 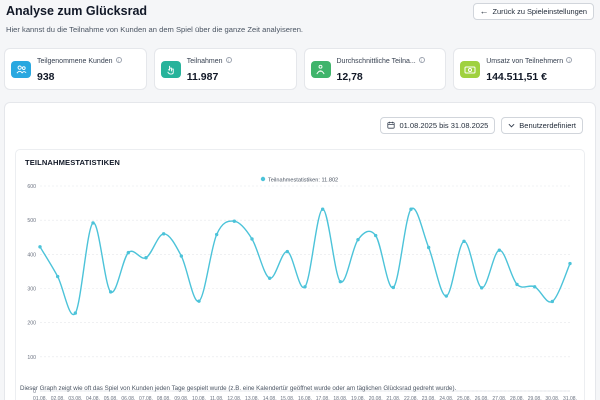 I want to click on x-tick-label: 17.08., so click(x=323, y=398).